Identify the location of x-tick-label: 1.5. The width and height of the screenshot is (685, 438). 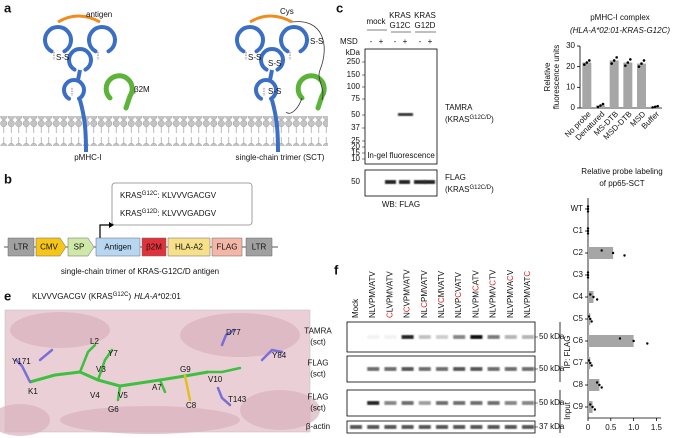
(657, 427).